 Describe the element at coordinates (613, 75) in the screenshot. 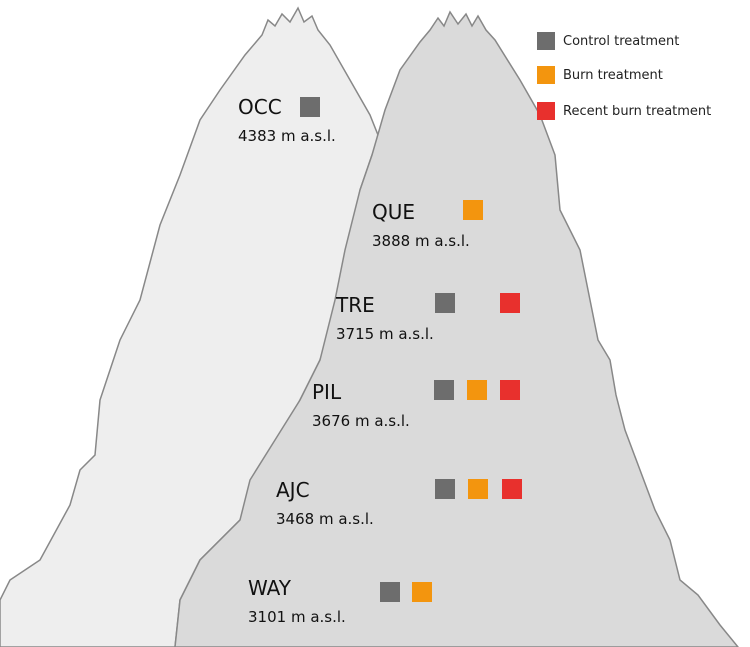

I see `legend-label-burn: Burn treatment` at that location.